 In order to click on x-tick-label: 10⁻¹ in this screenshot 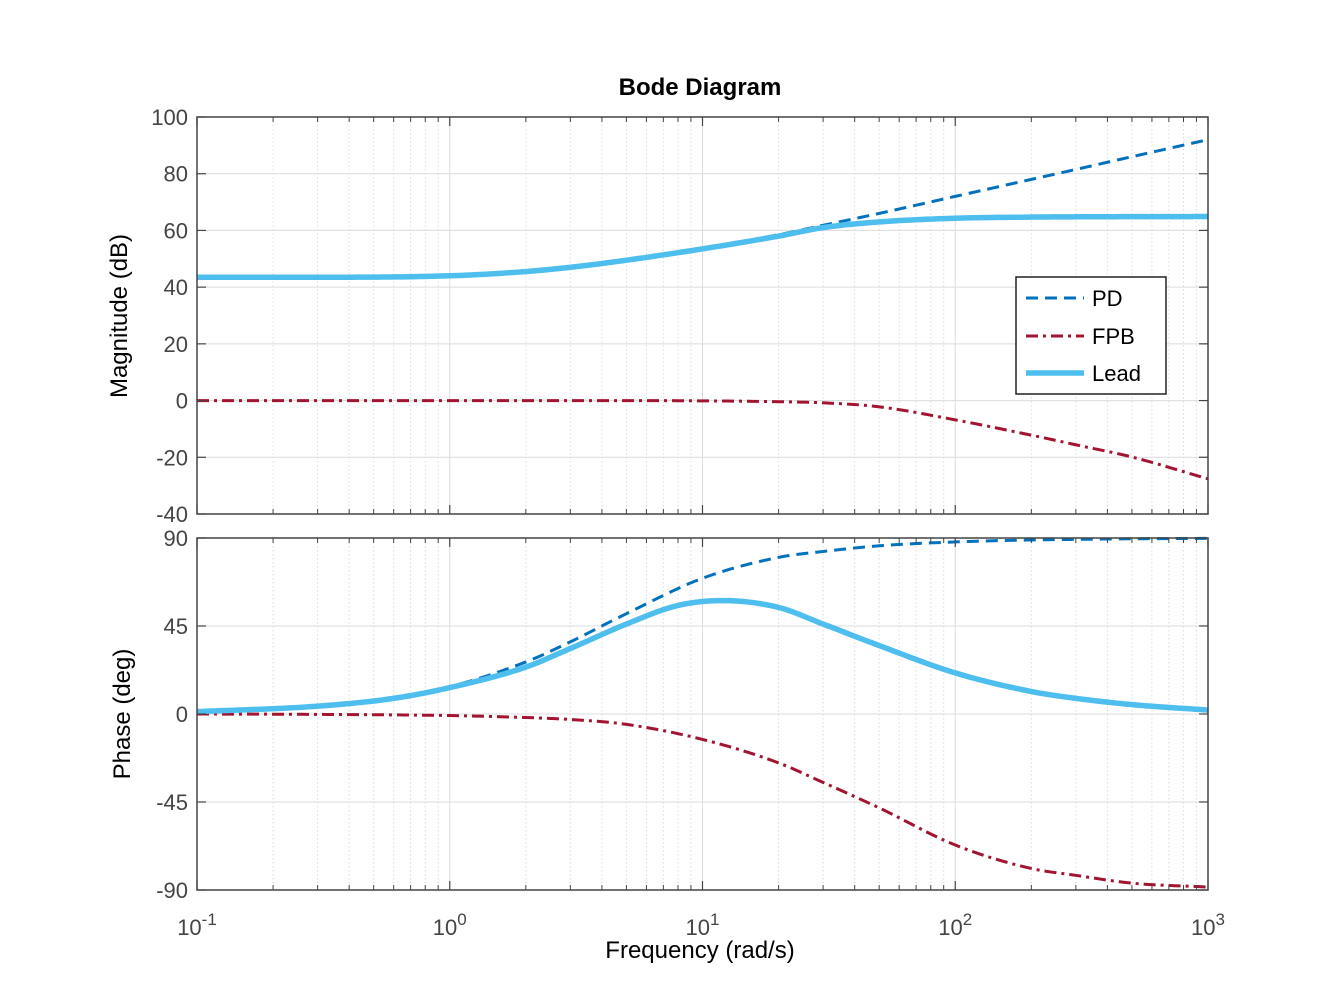, I will do `click(197, 925)`.